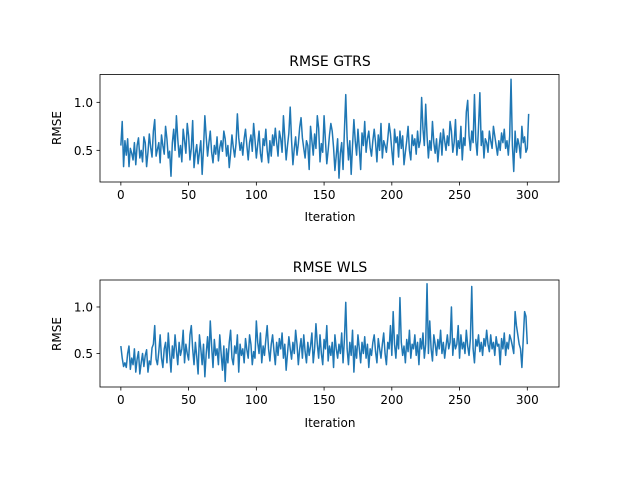 The height and width of the screenshot is (480, 640). What do you see at coordinates (330, 62) in the screenshot?
I see `chart-title: RMSE GTRS` at bounding box center [330, 62].